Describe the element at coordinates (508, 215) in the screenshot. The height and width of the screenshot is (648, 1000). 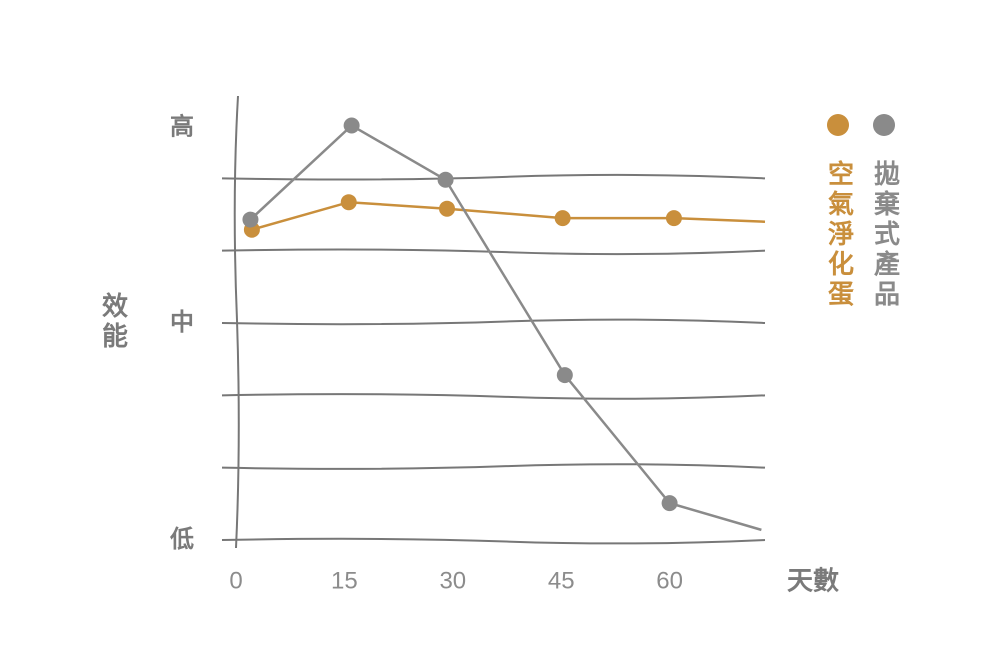
I see `series-line` at that location.